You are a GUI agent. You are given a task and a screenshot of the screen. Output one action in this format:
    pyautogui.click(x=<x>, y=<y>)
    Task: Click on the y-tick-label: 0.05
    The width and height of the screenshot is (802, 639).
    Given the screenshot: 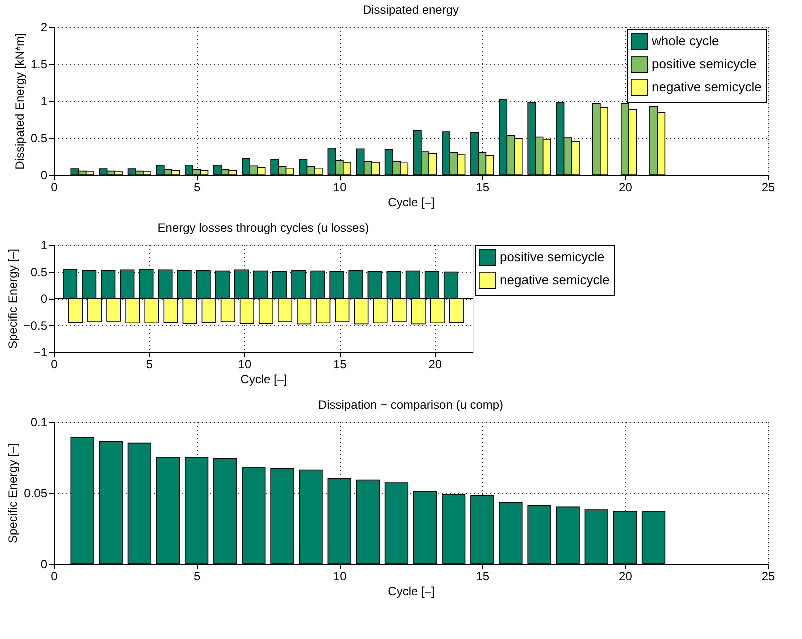 What is the action you would take?
    pyautogui.click(x=36, y=493)
    